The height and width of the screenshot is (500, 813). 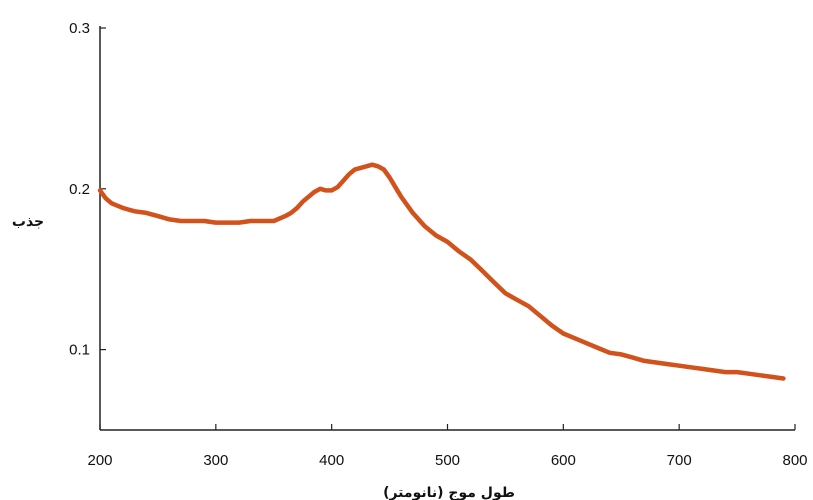 I want to click on x-axis-title: طول موج (نانومتر), so click(x=449, y=492).